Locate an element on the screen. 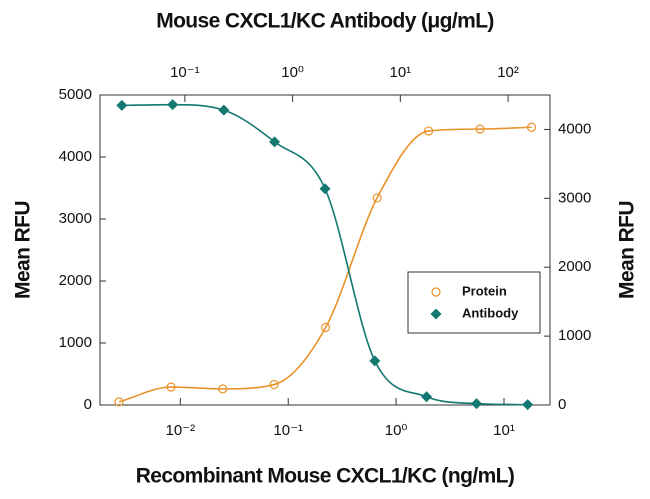 Image resolution: width=650 pixels, height=499 pixels. y-axis-label: Mean RFU is located at coordinates (23, 250).